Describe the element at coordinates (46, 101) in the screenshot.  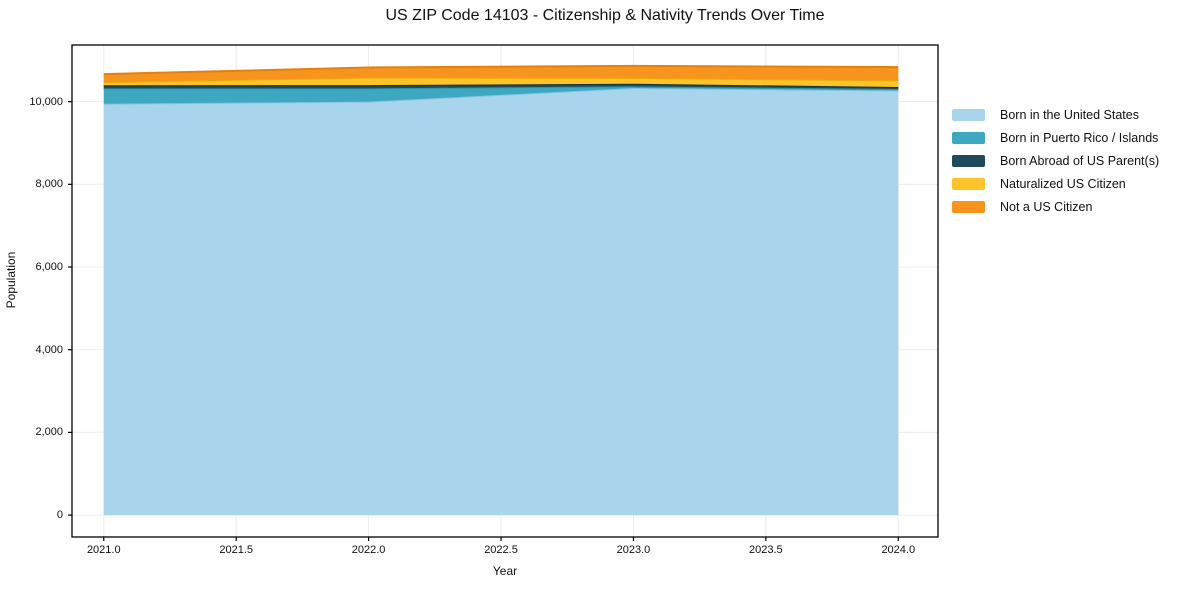
I see `y-tick-label: 10,000` at that location.